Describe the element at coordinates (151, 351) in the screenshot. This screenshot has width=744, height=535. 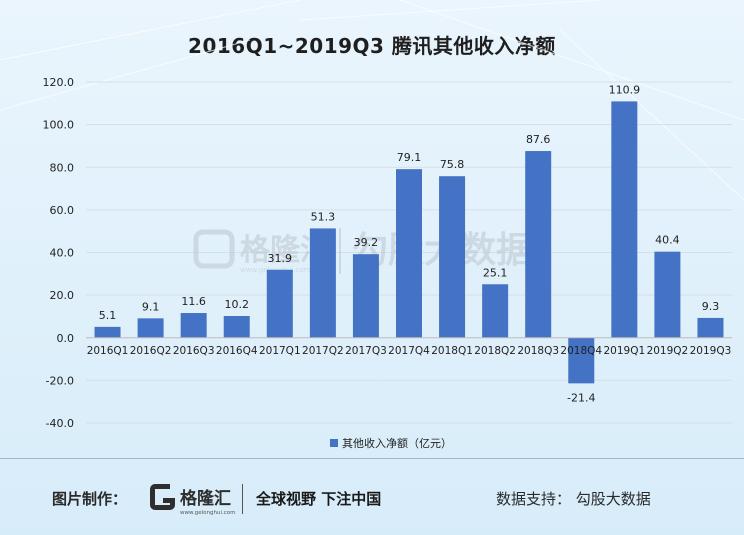
I see `x-tick-label: 2016Q2` at that location.